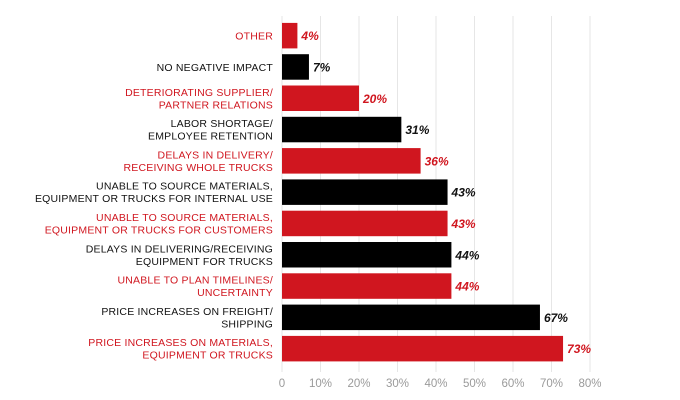 Image resolution: width=680 pixels, height=400 pixels. Describe the element at coordinates (235, 293) in the screenshot. I see `category-label: UNCERTAINTY` at that location.